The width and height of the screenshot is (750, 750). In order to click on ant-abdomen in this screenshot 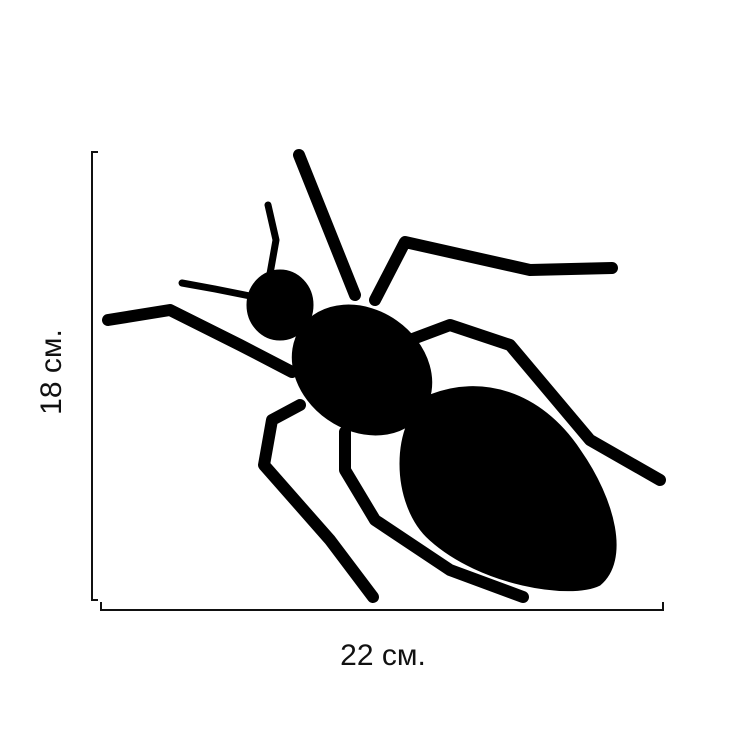, I will do `click(508, 489)`.